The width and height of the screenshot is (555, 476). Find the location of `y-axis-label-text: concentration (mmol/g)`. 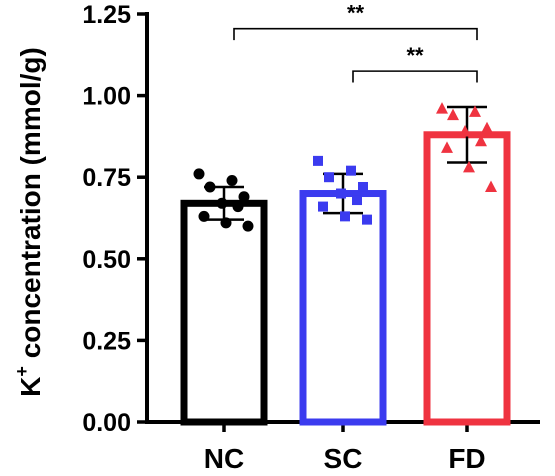

y-axis-label-text: concentration (mmol/g) is located at coordinates (30, 206).